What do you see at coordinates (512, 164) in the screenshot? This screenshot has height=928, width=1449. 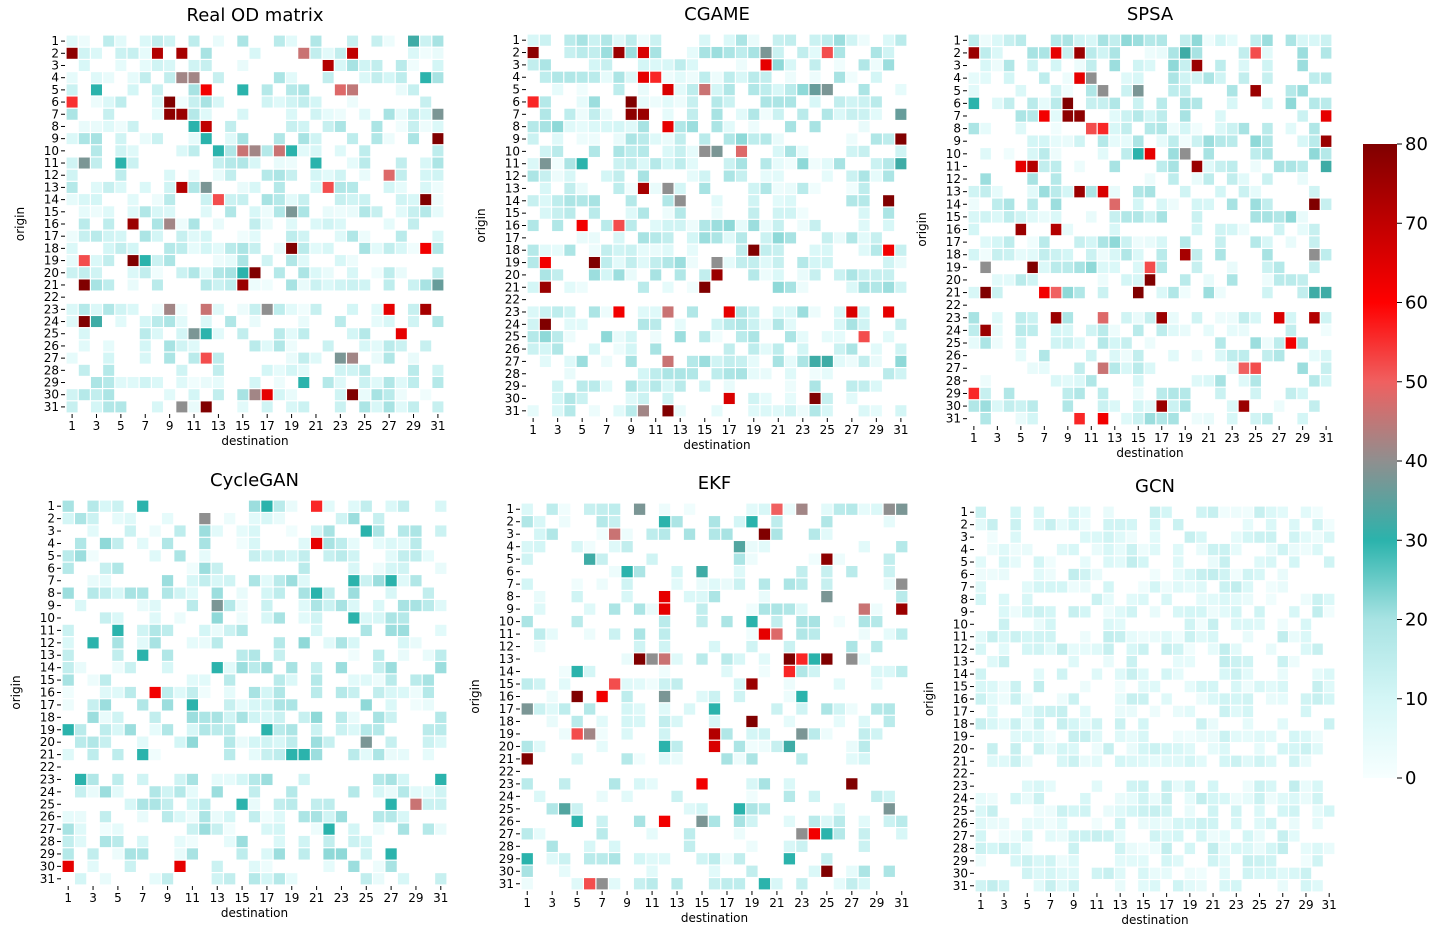 I see `y-tick-label: 11` at bounding box center [512, 164].